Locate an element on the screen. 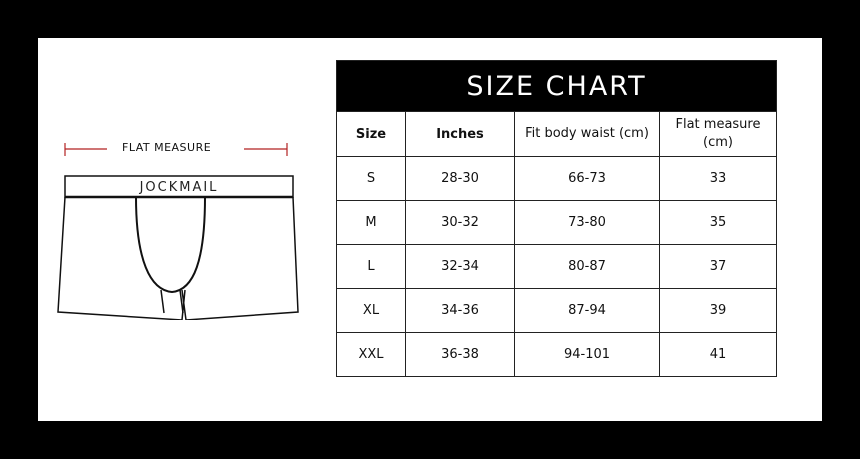 This screenshot has height=459, width=860. table-row: S 28-30 66-73 33 is located at coordinates (556, 178).